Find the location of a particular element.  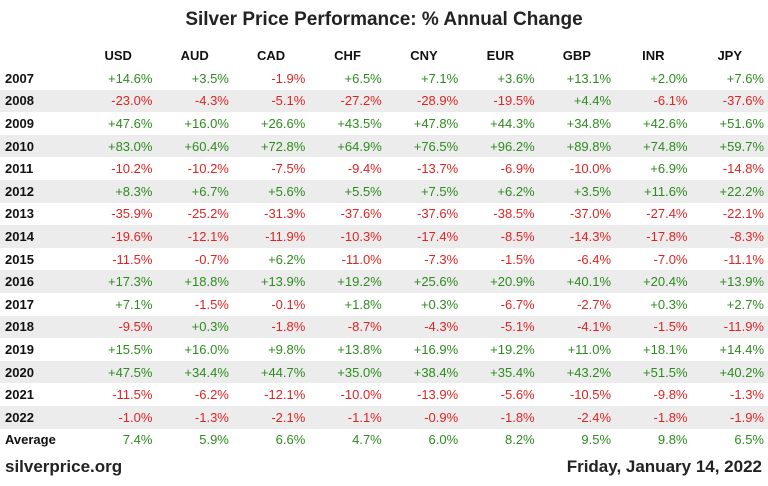

value-cell: +22.2% is located at coordinates (729, 191).